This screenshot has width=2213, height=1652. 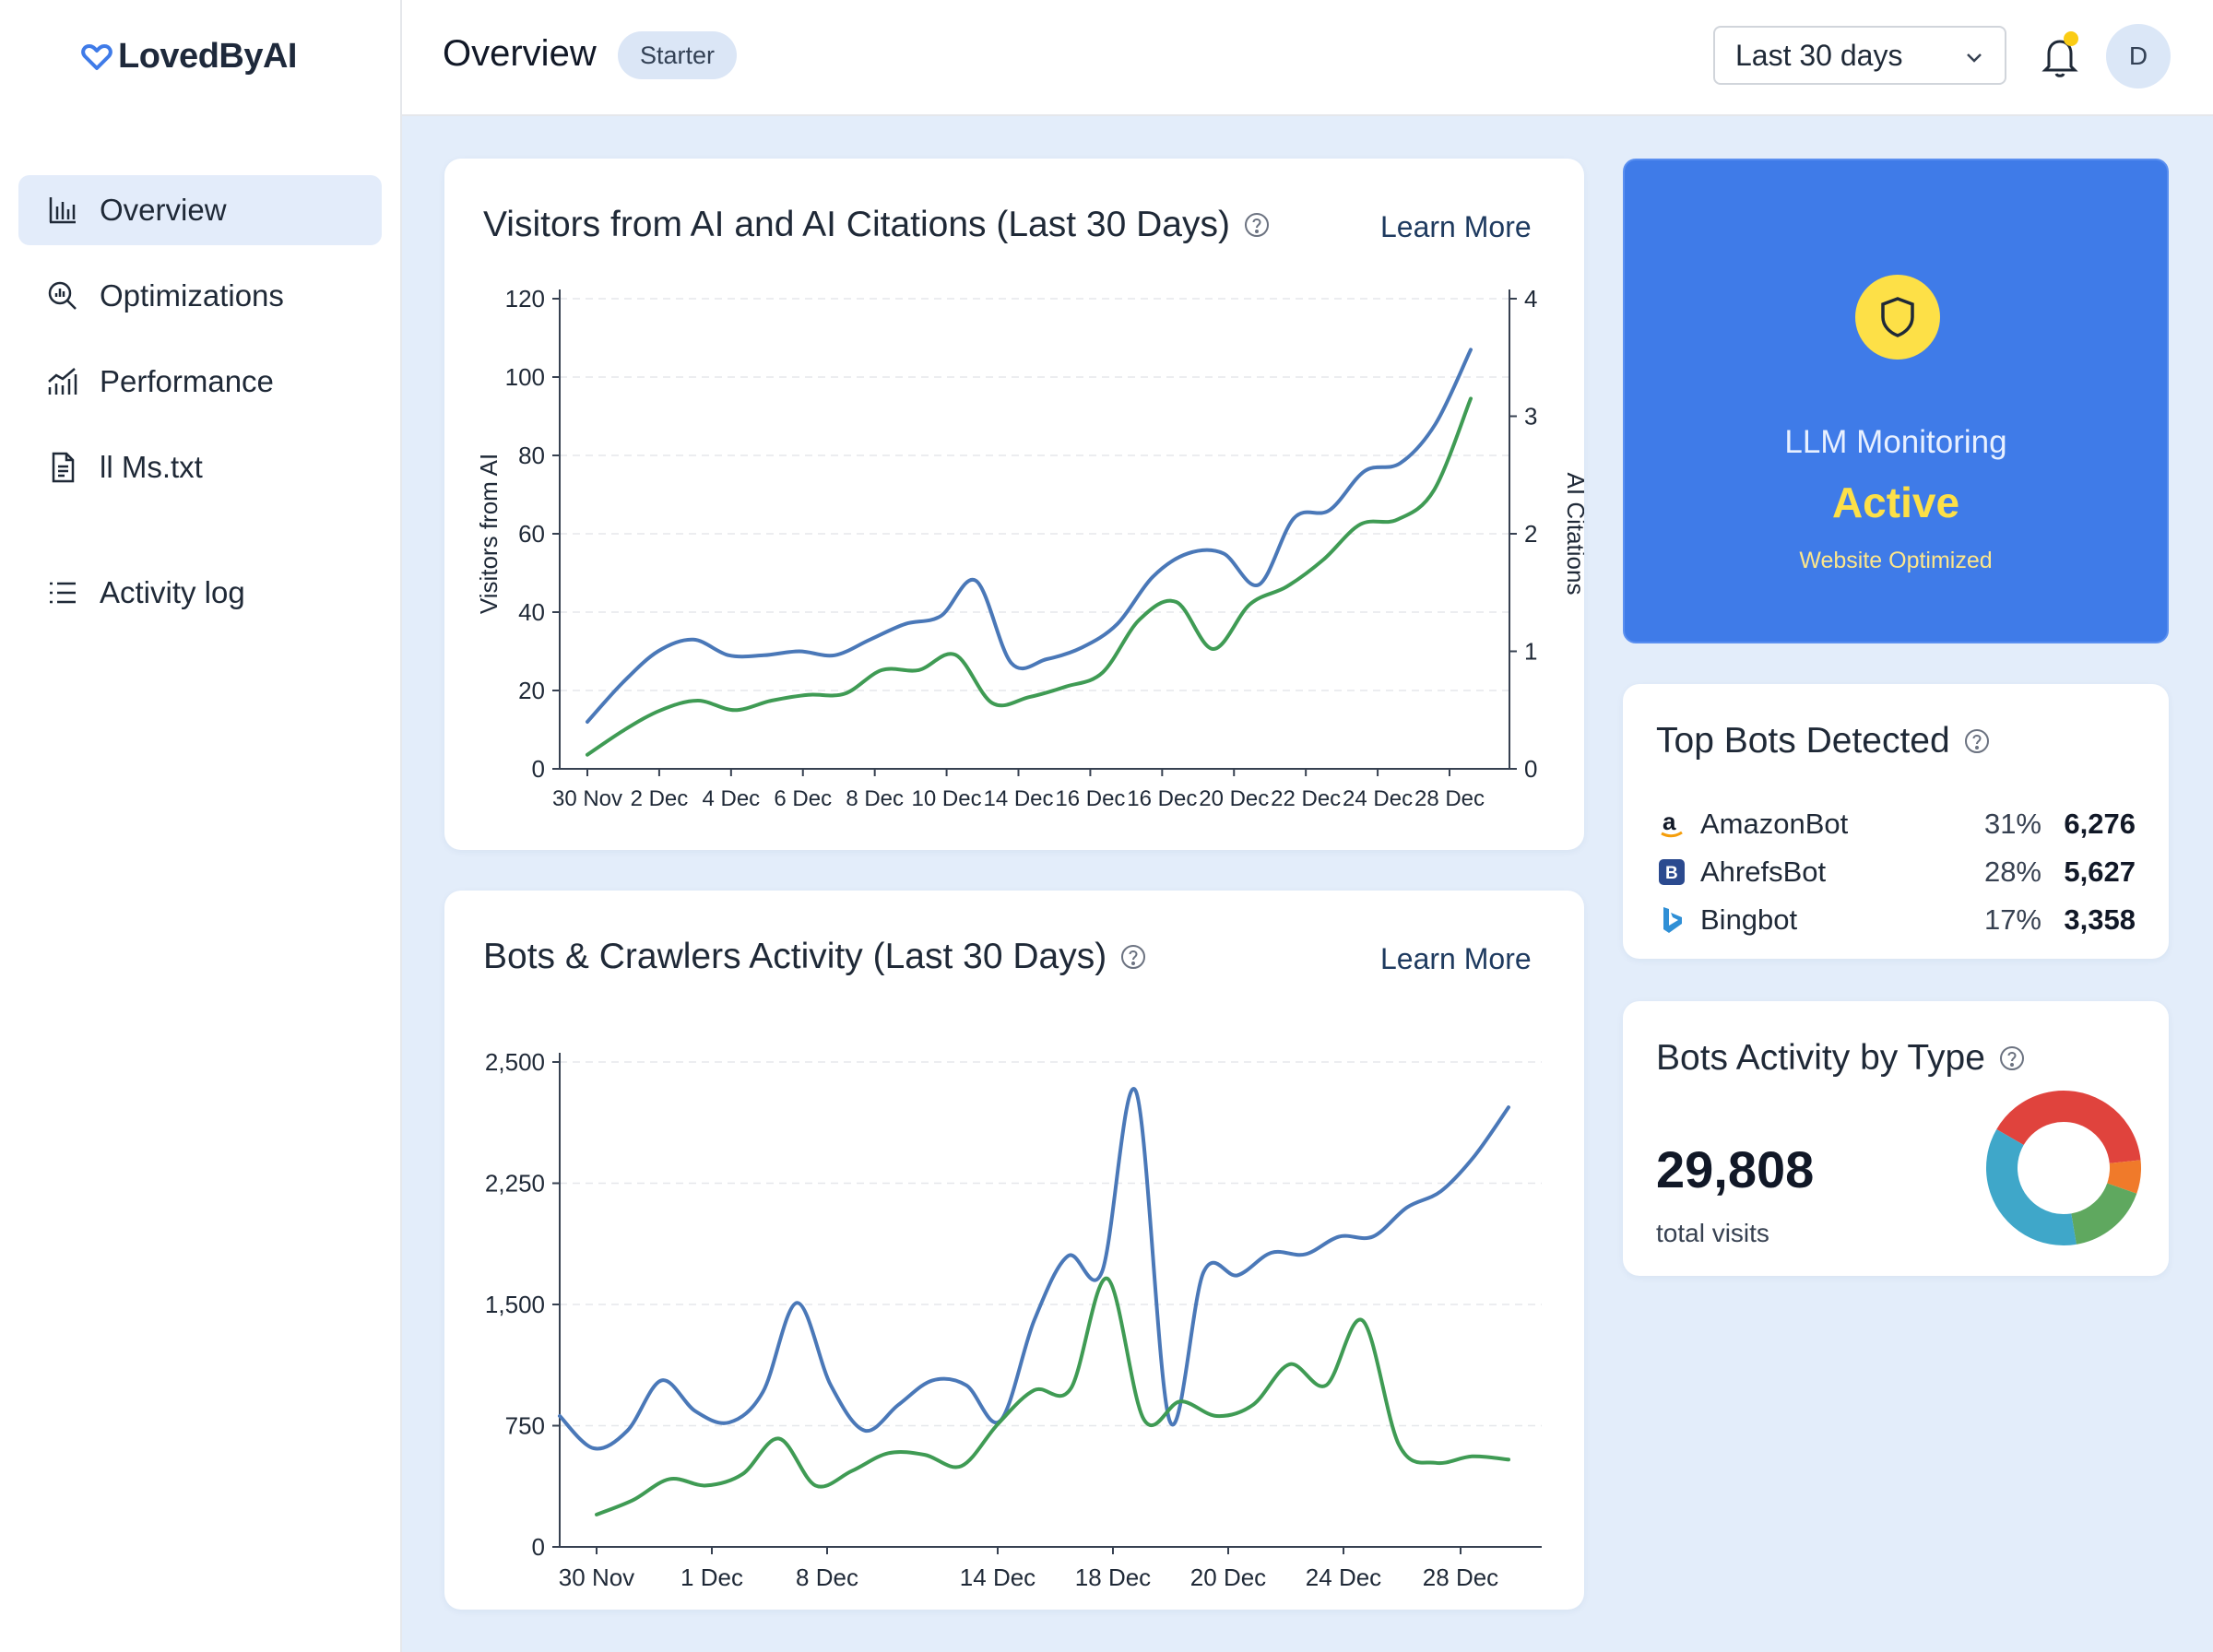 What do you see at coordinates (2012, 872) in the screenshot?
I see `bot-percent: 28%` at bounding box center [2012, 872].